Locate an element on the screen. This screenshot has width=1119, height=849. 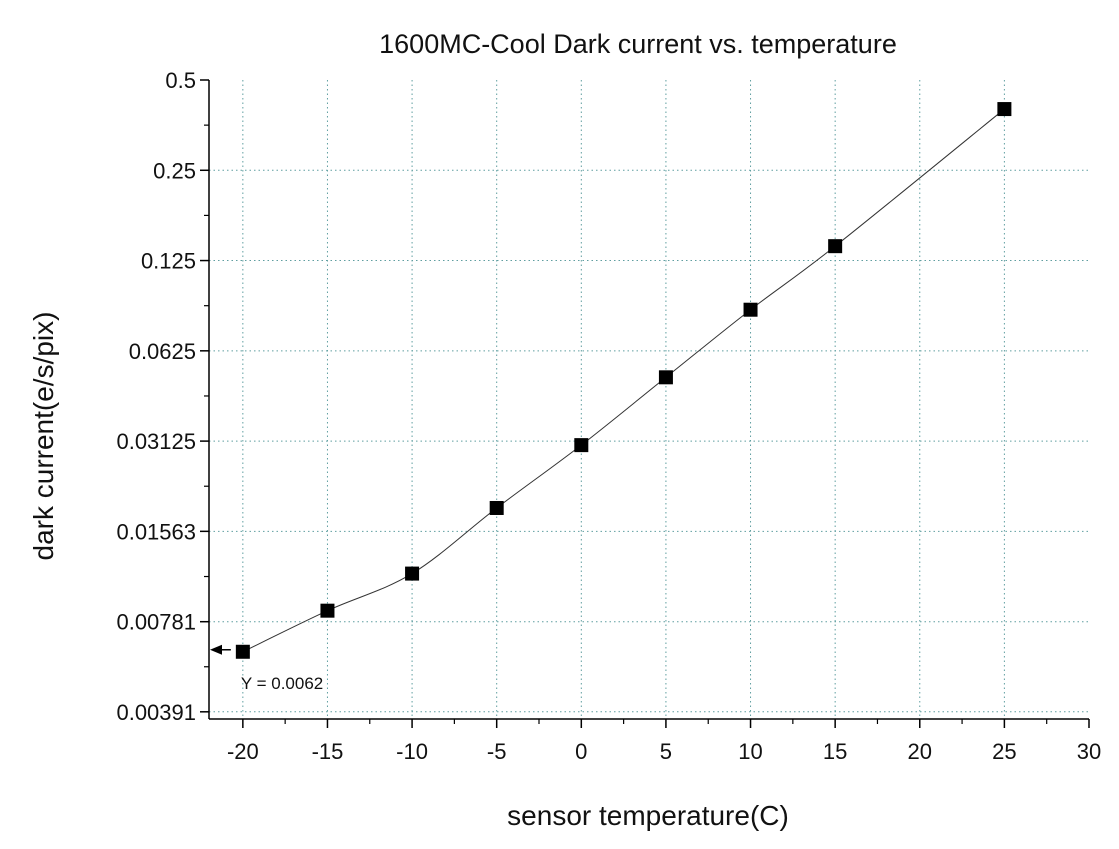
x-tick-label: 30 is located at coordinates (1089, 751).